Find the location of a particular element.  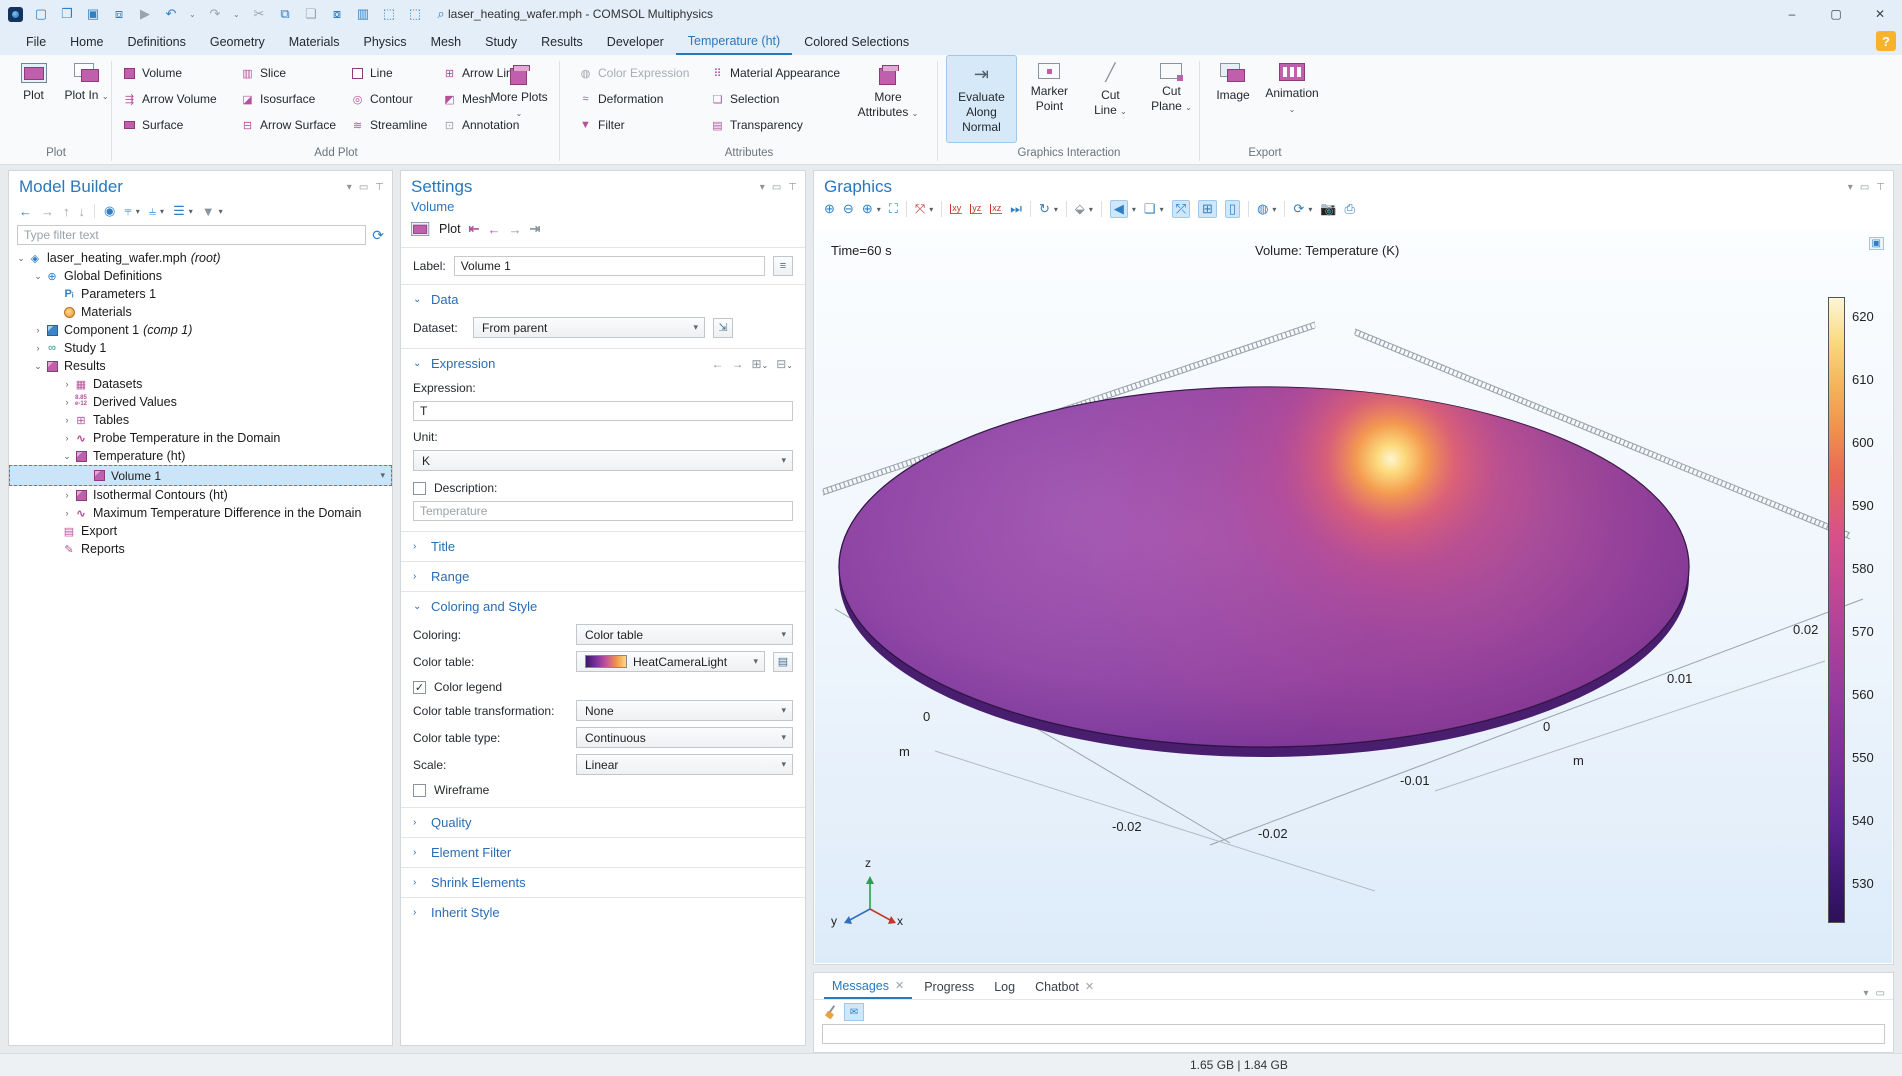

camera-view-icon: ⏭ is located at coordinates (1016, 208).